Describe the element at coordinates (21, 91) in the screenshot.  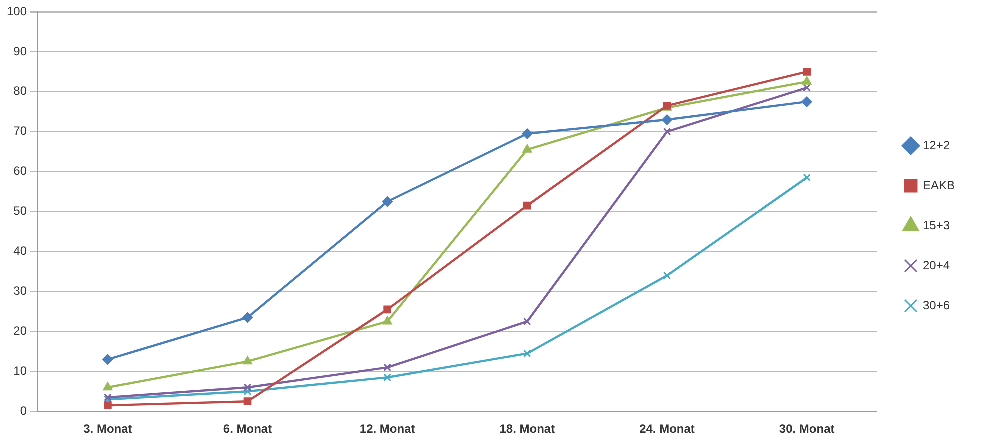
I see `y-tick-label: 80` at that location.